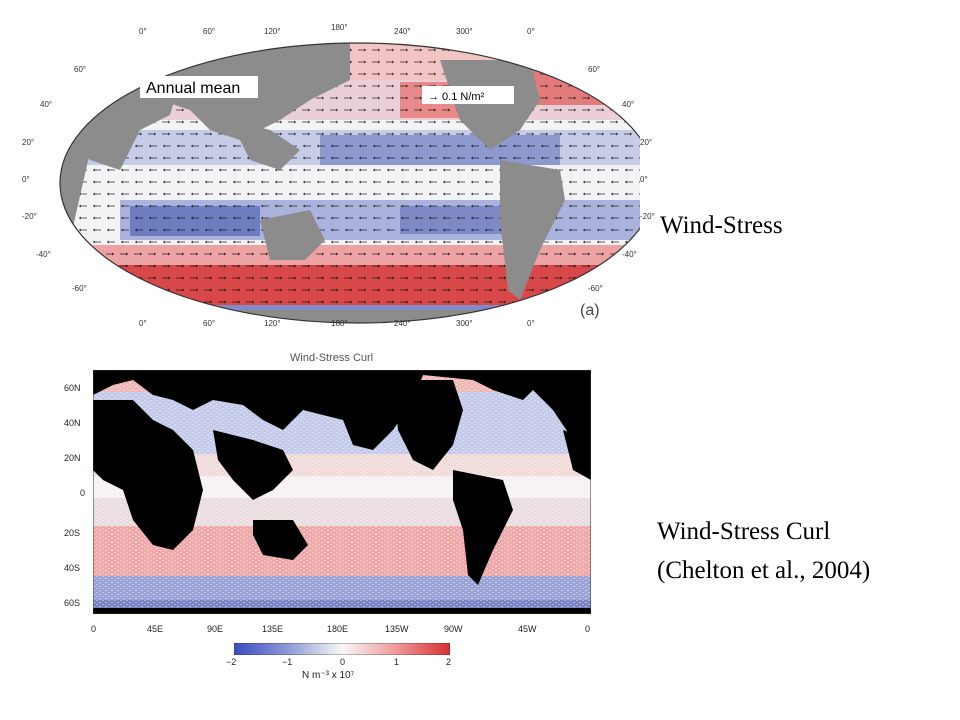 The width and height of the screenshot is (960, 720). Describe the element at coordinates (215, 629) in the screenshot. I see `lon-tick: 90E` at that location.